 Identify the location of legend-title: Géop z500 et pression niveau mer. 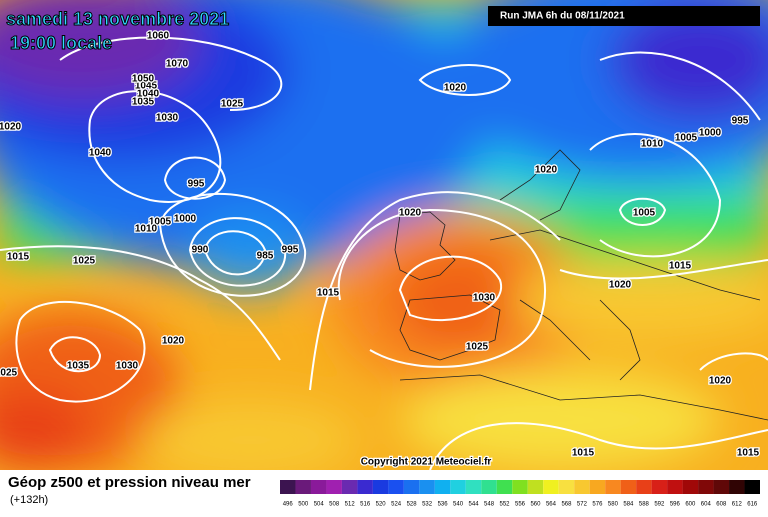
(129, 482).